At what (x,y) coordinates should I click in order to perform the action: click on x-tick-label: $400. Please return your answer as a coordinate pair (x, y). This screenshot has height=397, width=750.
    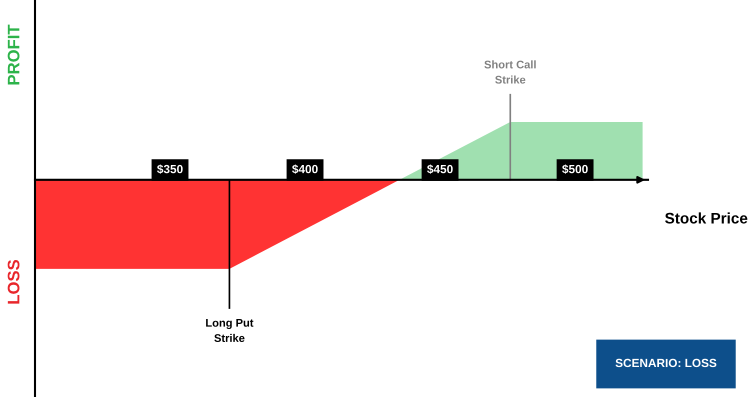
    Looking at the image, I should click on (305, 169).